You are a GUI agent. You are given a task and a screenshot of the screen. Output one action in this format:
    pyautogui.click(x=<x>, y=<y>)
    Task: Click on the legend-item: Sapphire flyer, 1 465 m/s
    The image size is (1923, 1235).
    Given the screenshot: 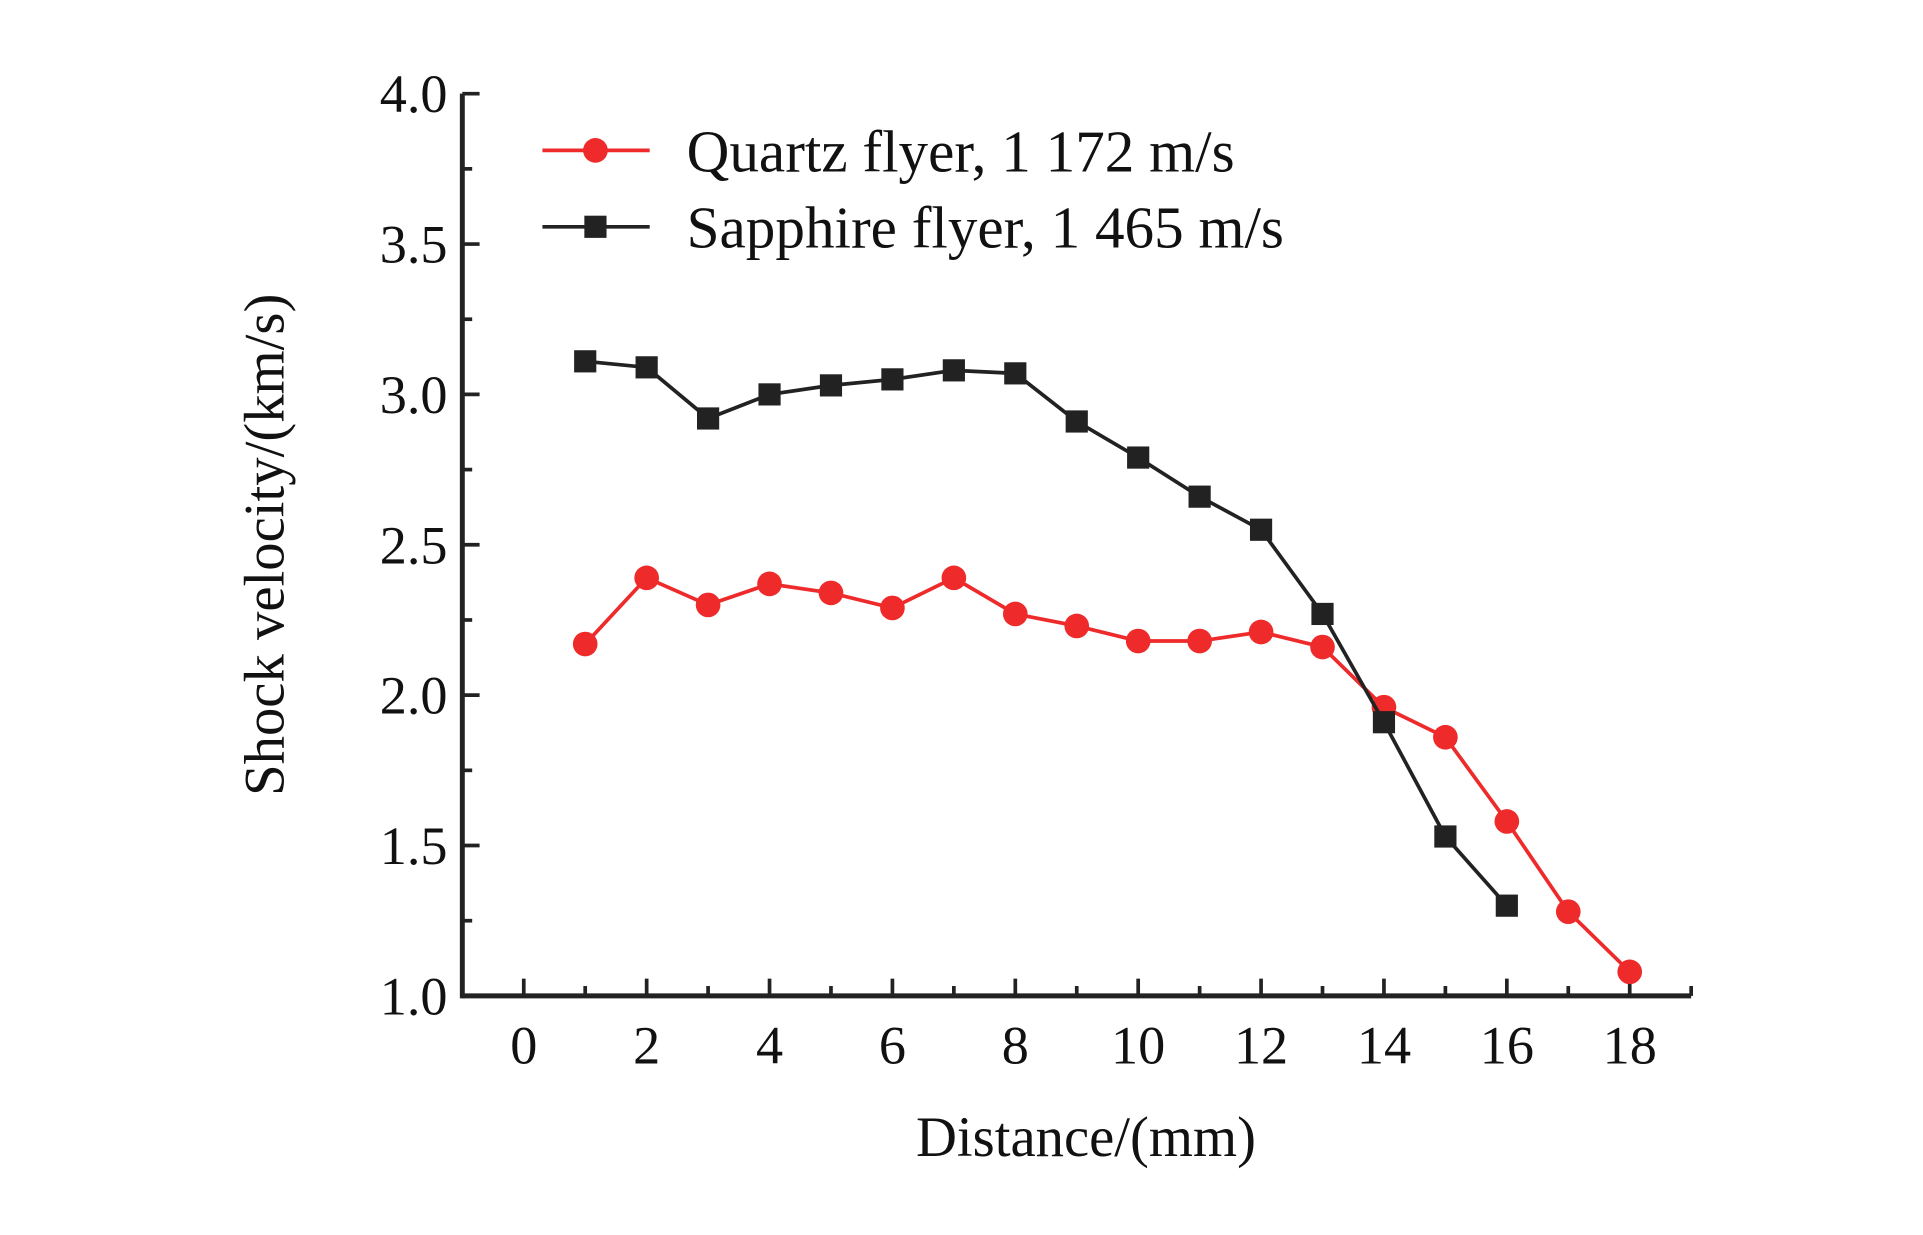 What is the action you would take?
    pyautogui.click(x=913, y=228)
    